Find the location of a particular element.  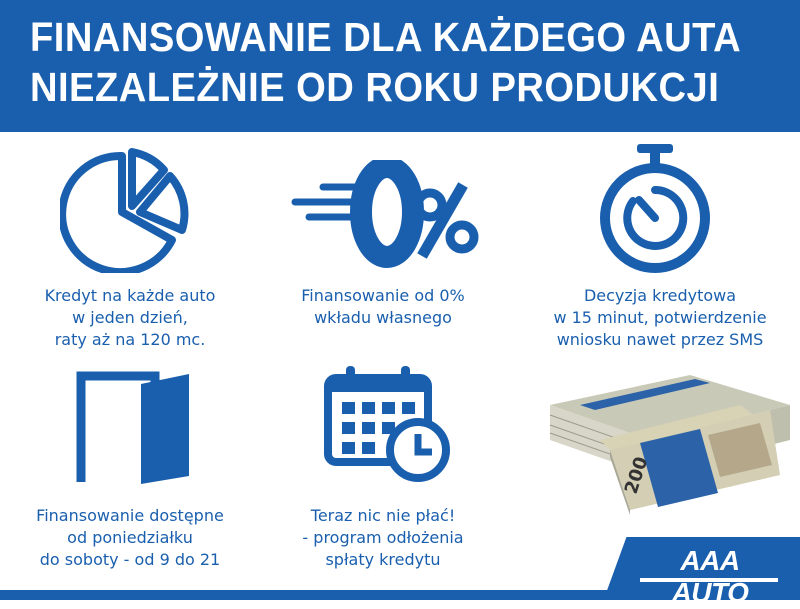

footer-bar is located at coordinates (400, 595).